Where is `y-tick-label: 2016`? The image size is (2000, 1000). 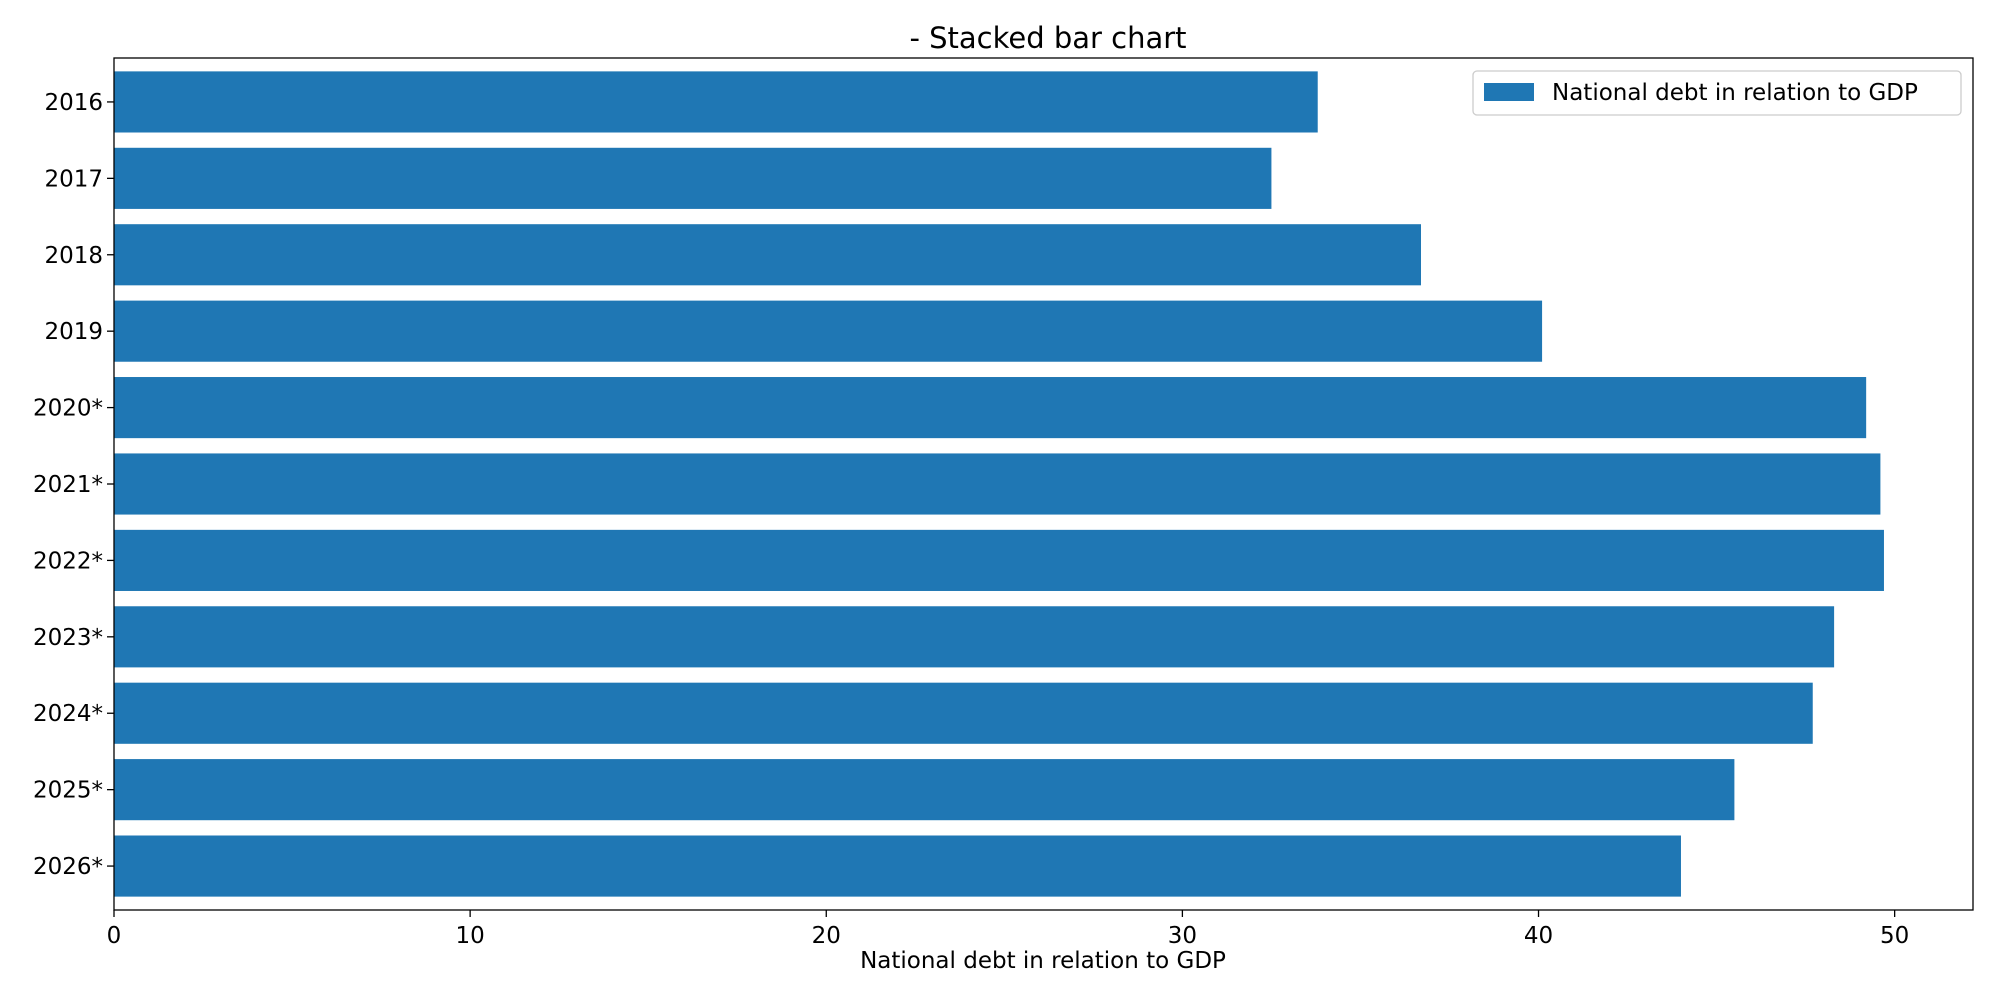 y-tick-label: 2016 is located at coordinates (73, 103).